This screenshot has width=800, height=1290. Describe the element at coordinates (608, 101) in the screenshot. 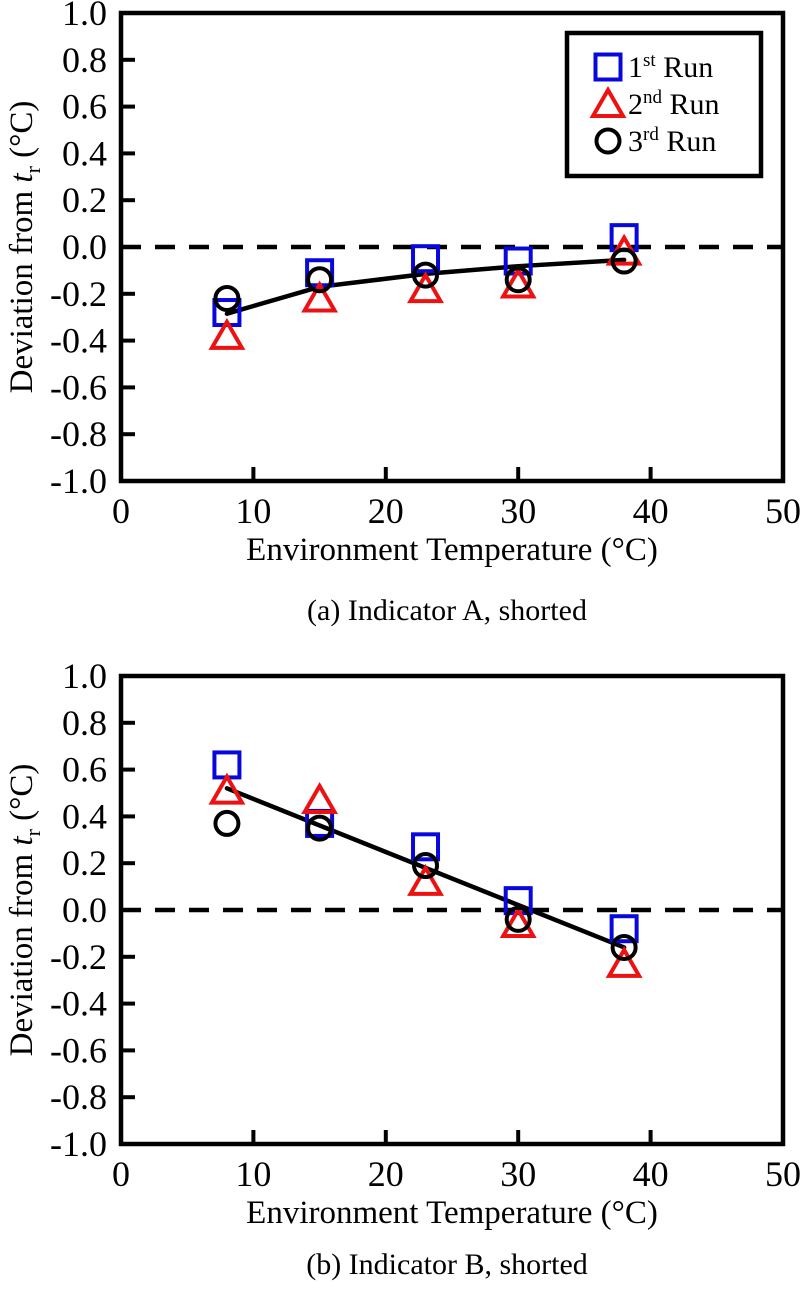

I see `legend-marker-triangle` at that location.